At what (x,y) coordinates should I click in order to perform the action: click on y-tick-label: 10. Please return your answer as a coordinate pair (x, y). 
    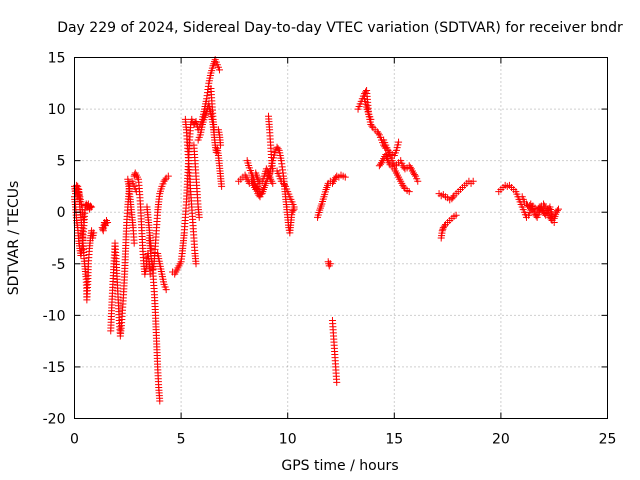
    Looking at the image, I should click on (57, 110).